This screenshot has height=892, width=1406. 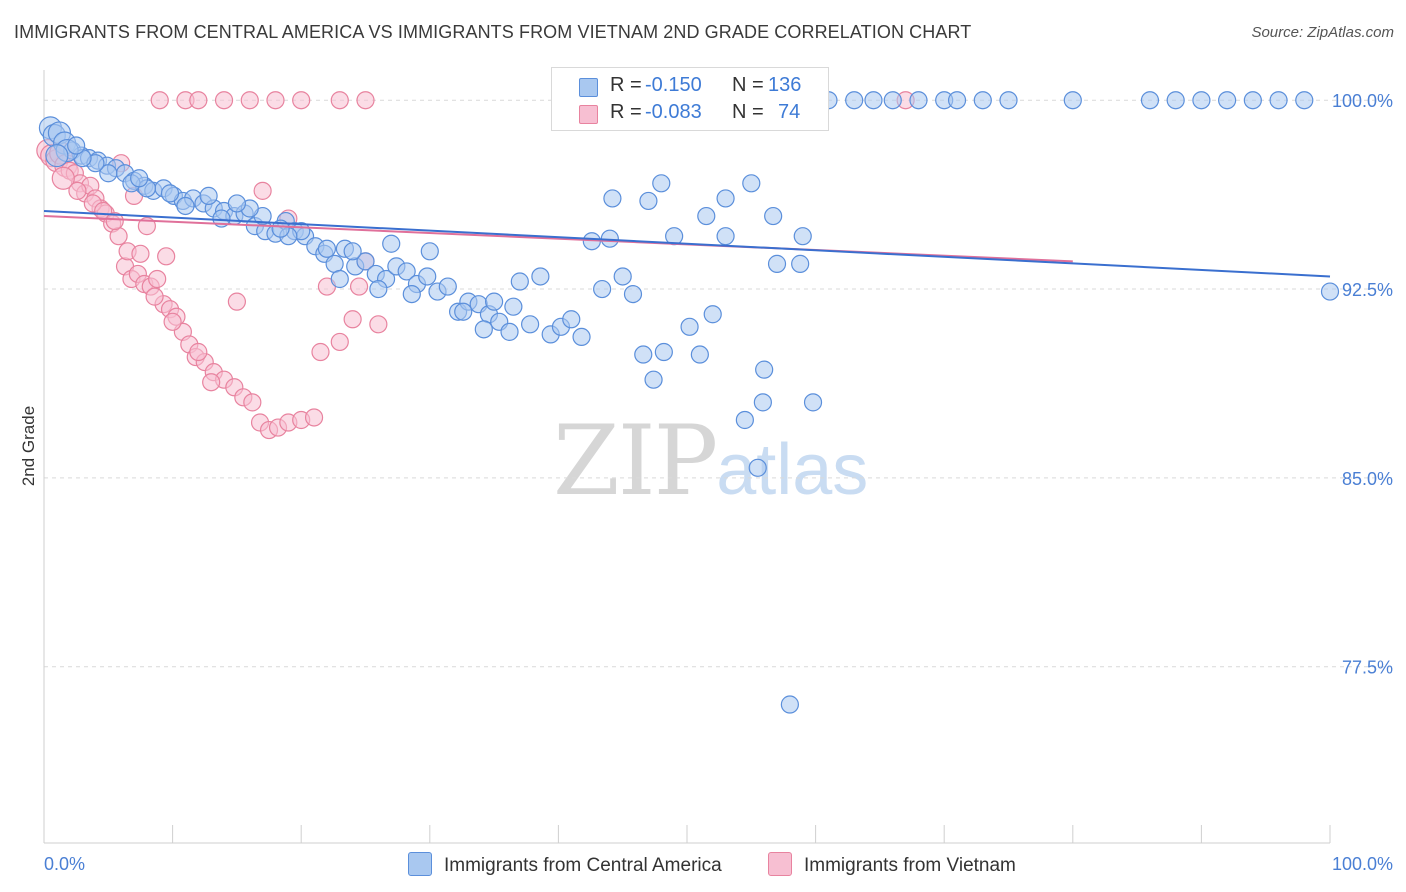 What do you see at coordinates (673, 85) in the screenshot?
I see `legend-r-value: -0.150` at bounding box center [673, 85].